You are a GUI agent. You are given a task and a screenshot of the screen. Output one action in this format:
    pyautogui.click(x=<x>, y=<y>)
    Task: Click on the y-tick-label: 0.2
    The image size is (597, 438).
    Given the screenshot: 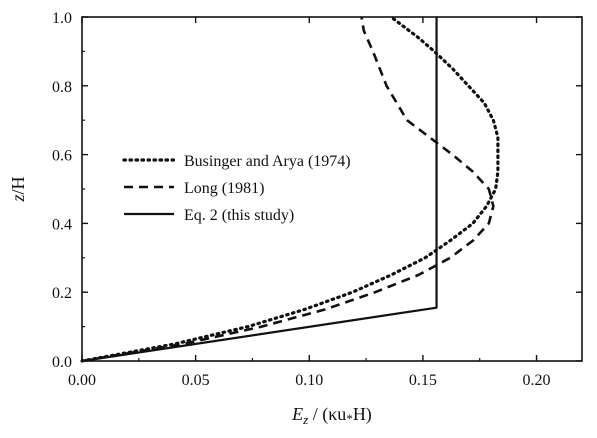 What is the action you would take?
    pyautogui.click(x=62, y=293)
    